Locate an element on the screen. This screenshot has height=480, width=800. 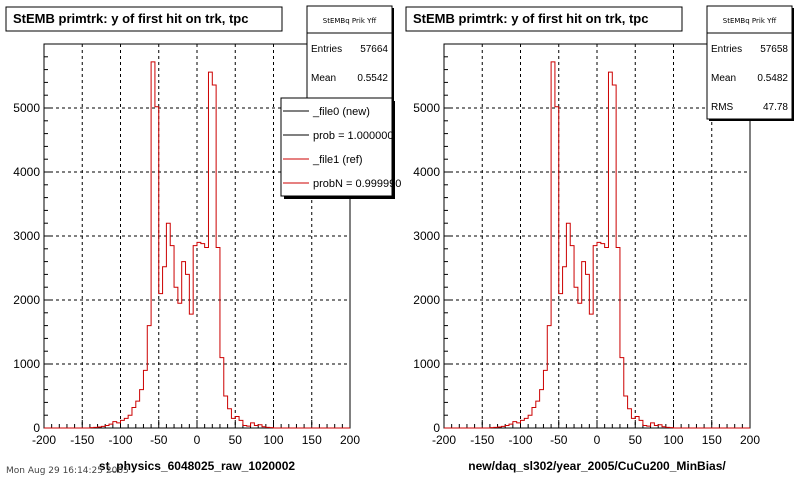
stats-entries-value: 57658 is located at coordinates (774, 49).